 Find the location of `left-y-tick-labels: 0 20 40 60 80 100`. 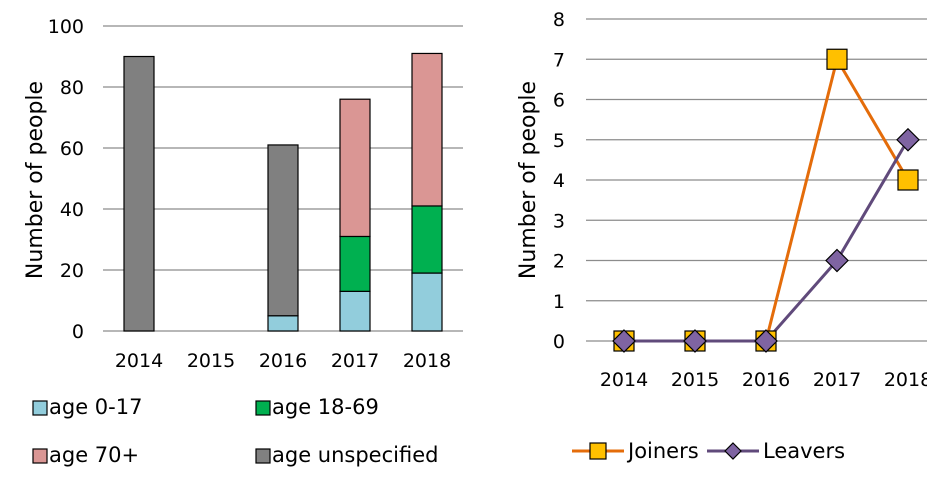

left-y-tick-labels: 0 20 40 60 80 100 is located at coordinates (66, 179).